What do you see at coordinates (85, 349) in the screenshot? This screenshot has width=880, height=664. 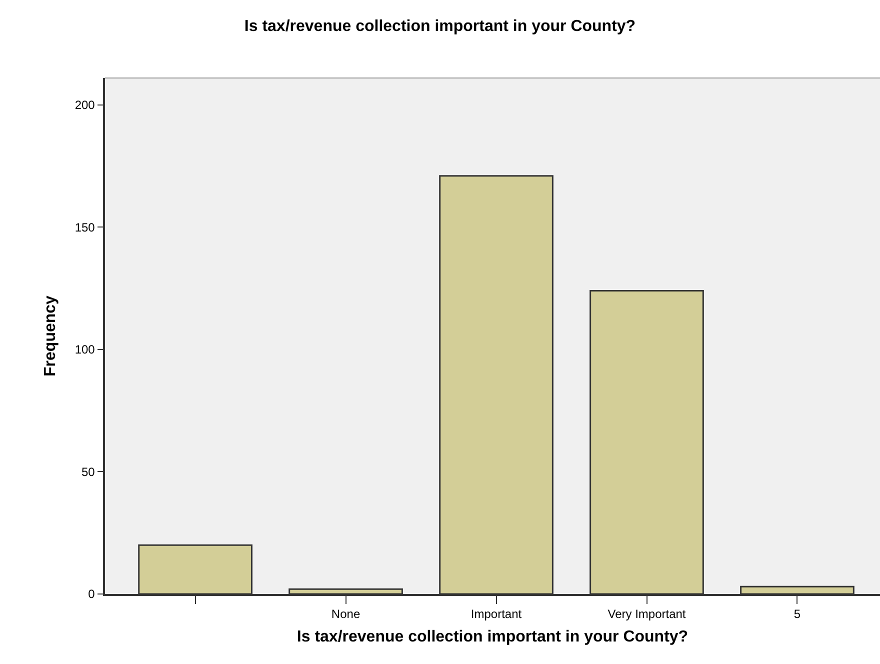 I see `y-tick-label: 100` at bounding box center [85, 349].